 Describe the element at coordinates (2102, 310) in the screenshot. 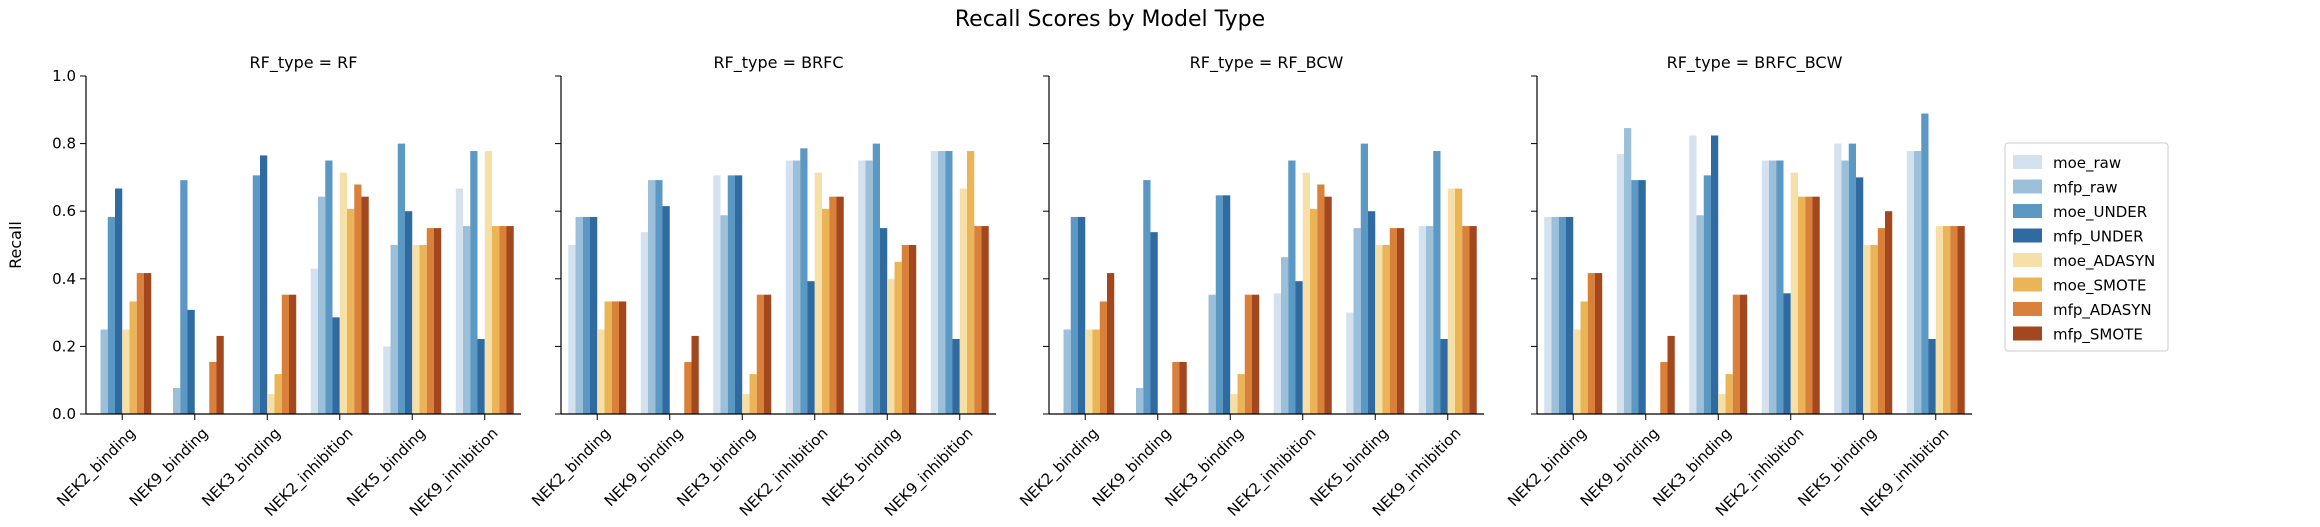

I see `legend-label: mfp_ADASYN` at that location.